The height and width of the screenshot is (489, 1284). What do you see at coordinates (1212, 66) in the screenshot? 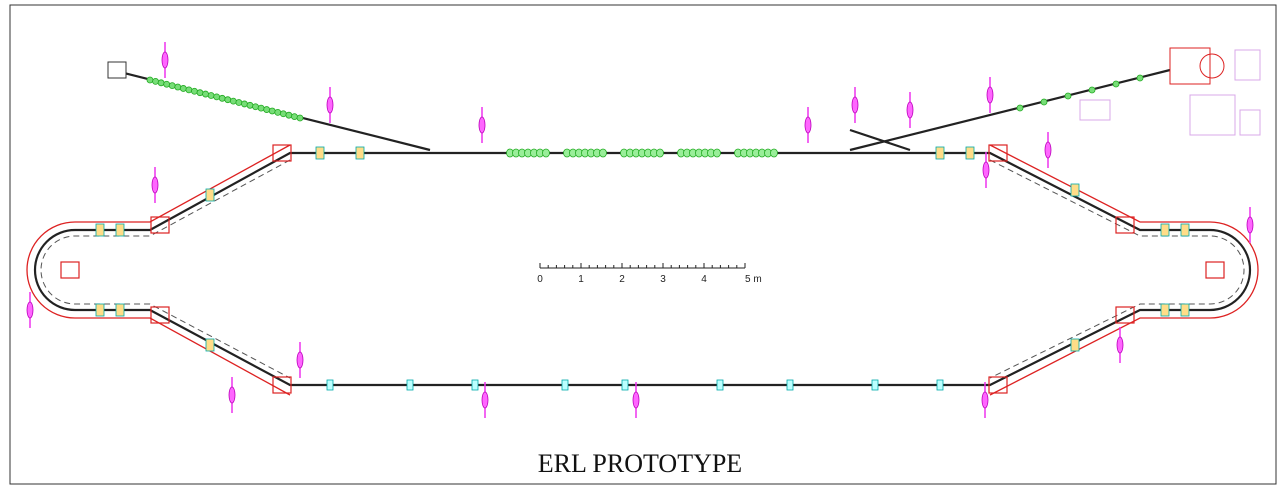
I see `dump-head` at bounding box center [1212, 66].